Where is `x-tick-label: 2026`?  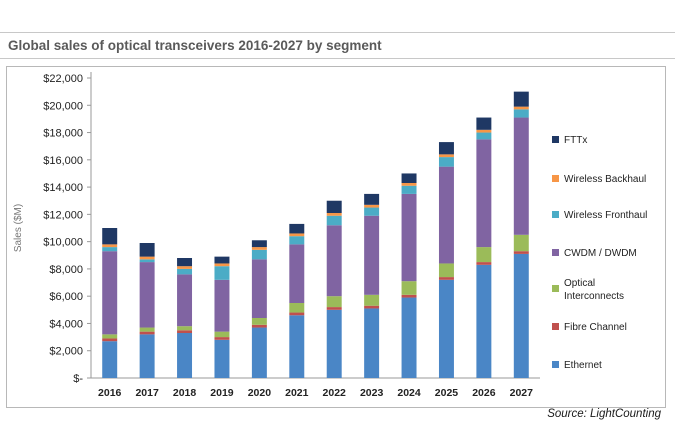
x-tick-label: 2026 is located at coordinates (484, 393).